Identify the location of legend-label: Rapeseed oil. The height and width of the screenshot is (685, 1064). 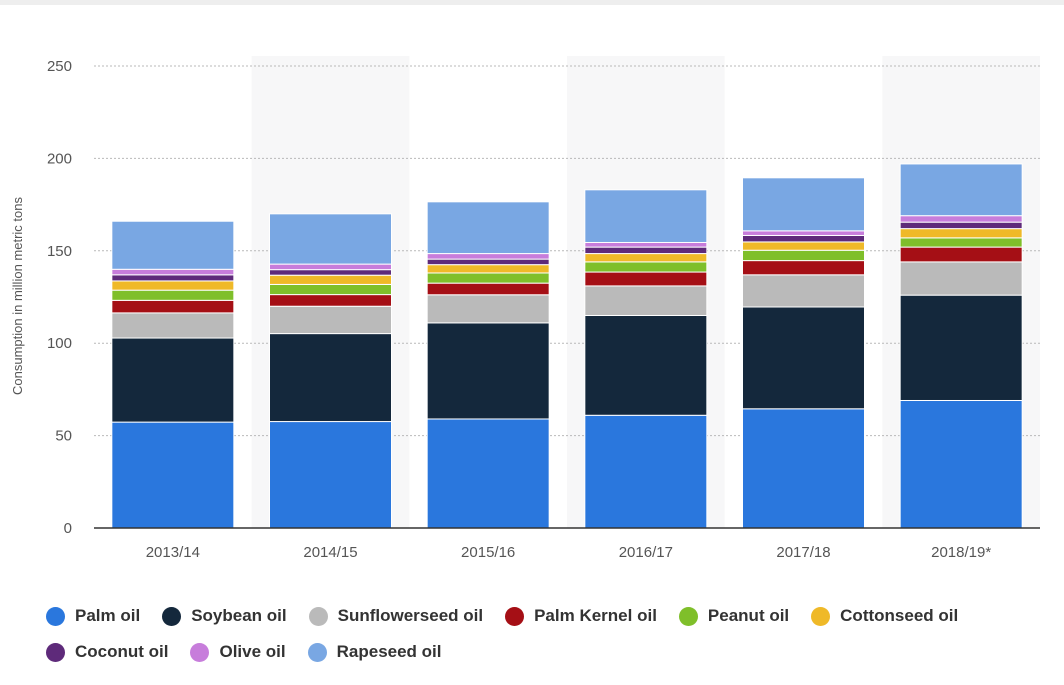
(389, 651).